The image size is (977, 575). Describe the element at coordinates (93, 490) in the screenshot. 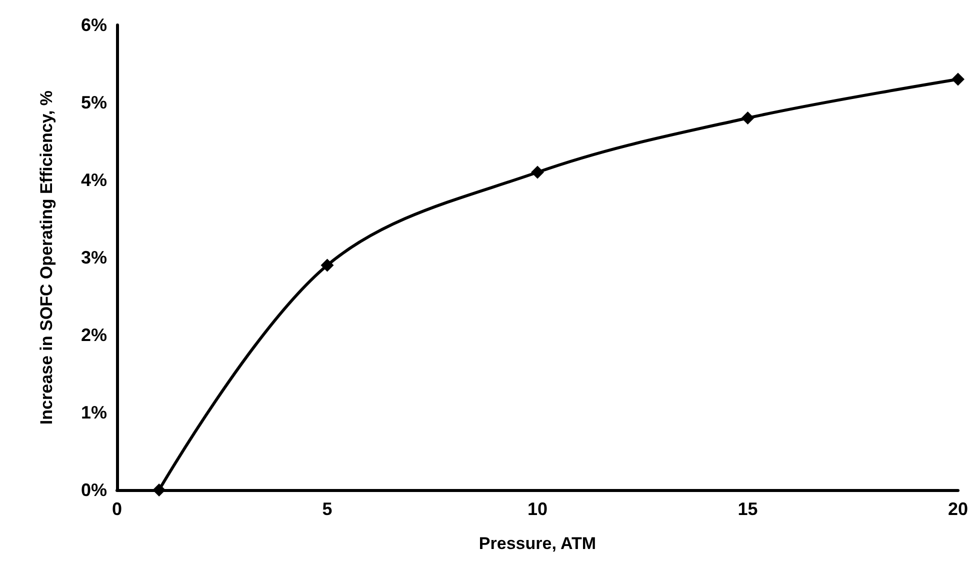

I see `y-tick-label: 0%` at that location.